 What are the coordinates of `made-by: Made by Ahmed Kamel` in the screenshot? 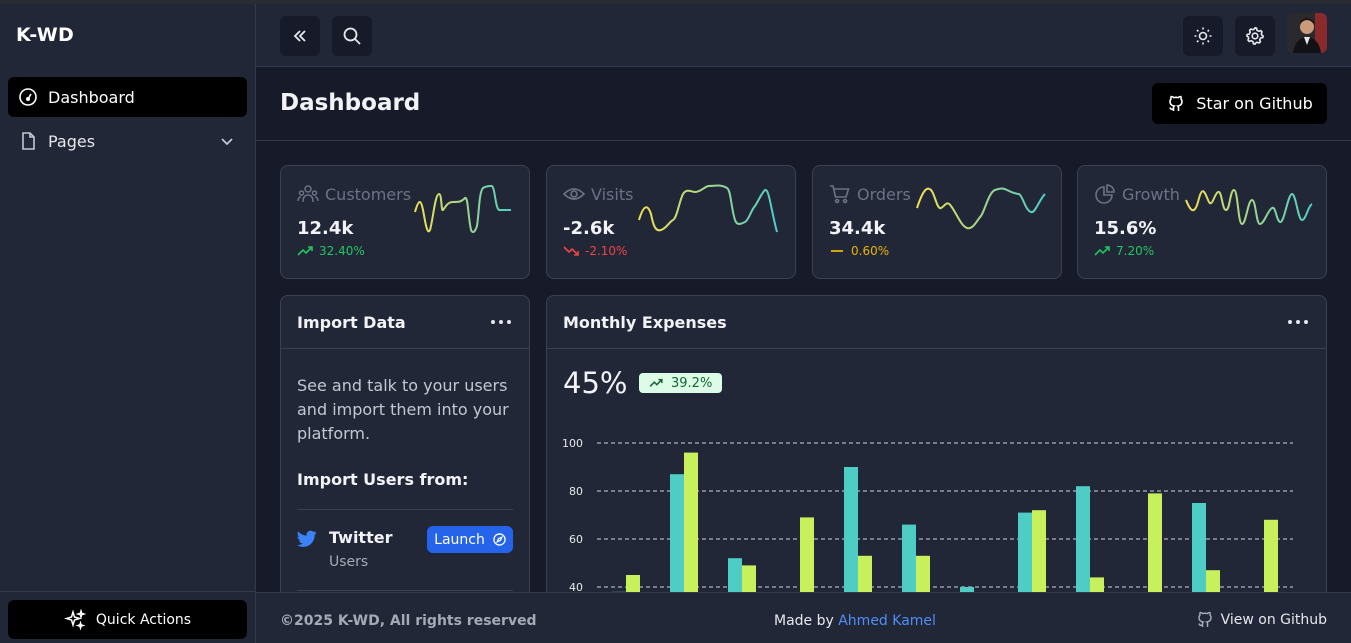 It's located at (855, 621).